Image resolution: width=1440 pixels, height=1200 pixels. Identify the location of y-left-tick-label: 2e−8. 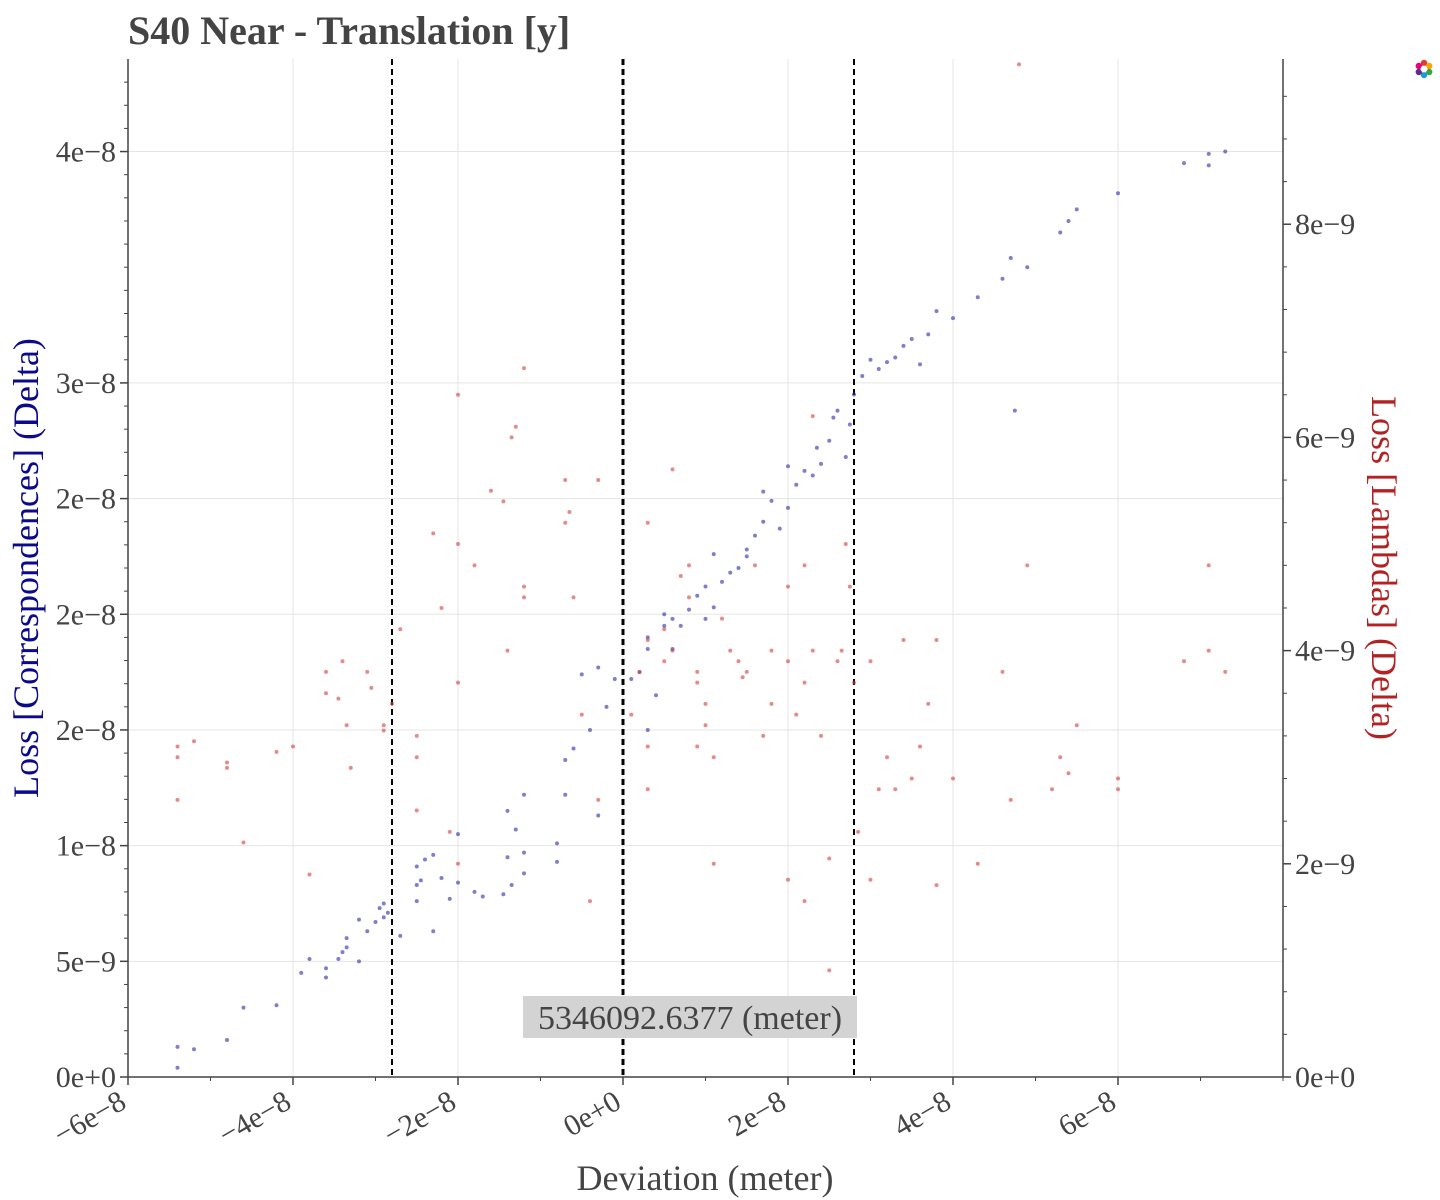
(86, 730).